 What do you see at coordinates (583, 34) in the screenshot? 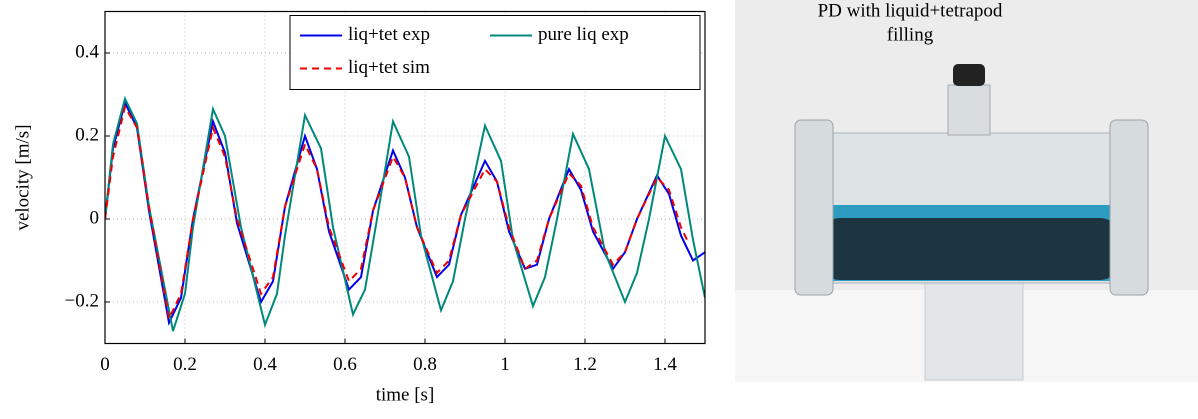
I see `legend-label: pure liq exp` at bounding box center [583, 34].